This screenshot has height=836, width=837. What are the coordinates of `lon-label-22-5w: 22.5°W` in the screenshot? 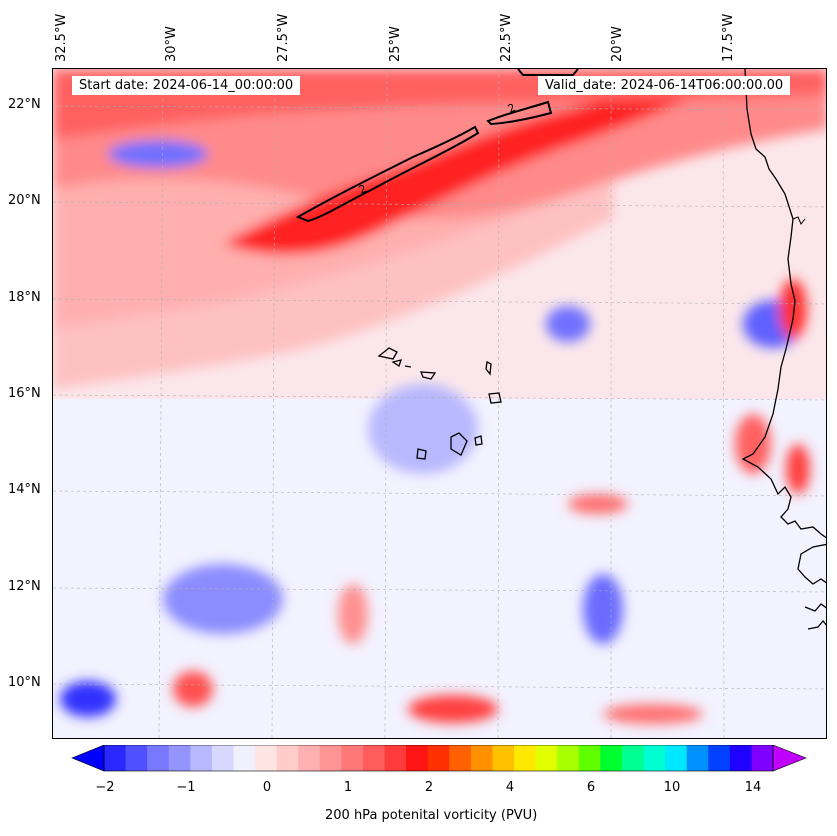 It's located at (506, 37).